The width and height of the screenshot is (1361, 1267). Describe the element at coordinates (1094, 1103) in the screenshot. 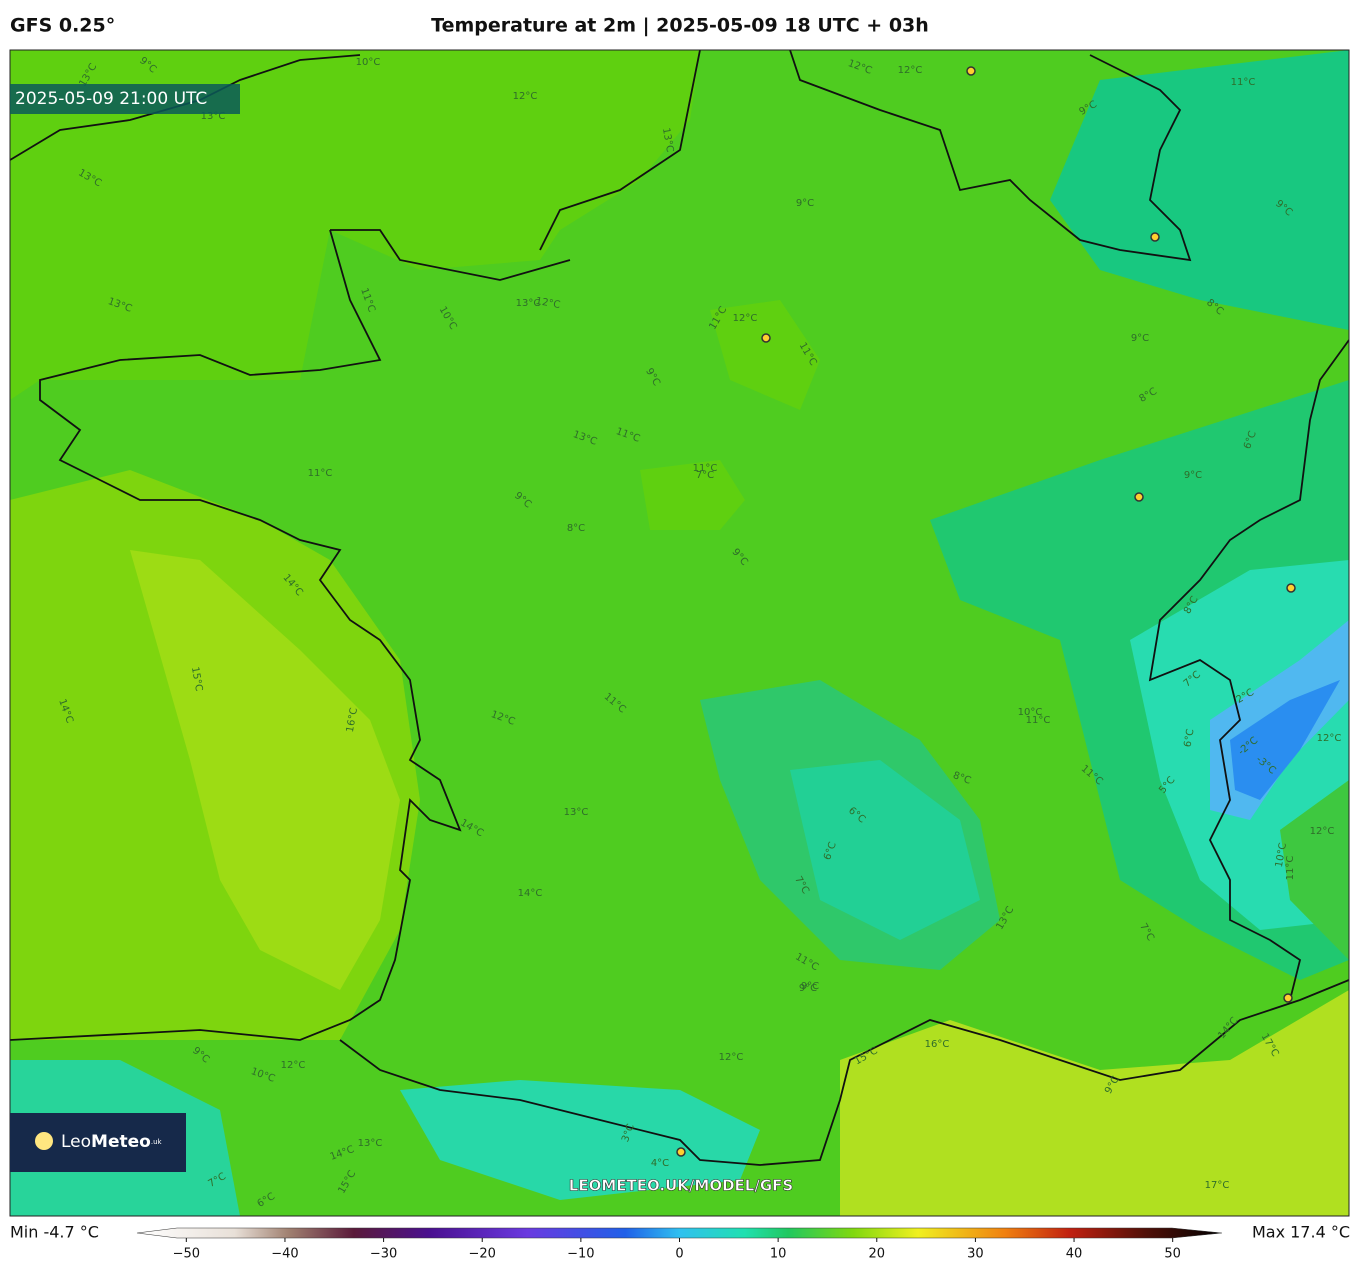

I see `field-med` at that location.